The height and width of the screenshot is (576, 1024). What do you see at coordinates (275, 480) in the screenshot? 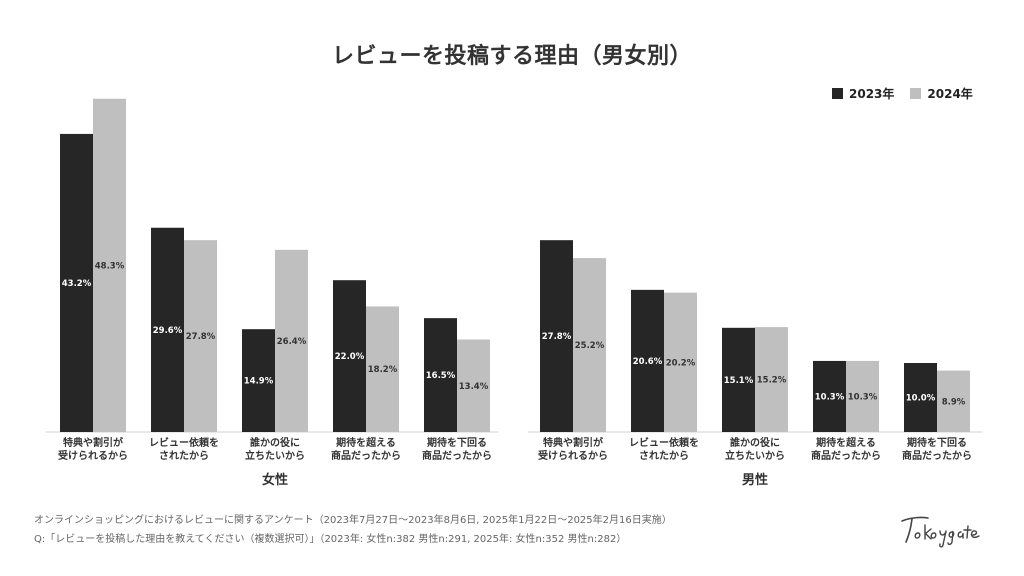
I see `female-group-label: 女性` at bounding box center [275, 480].